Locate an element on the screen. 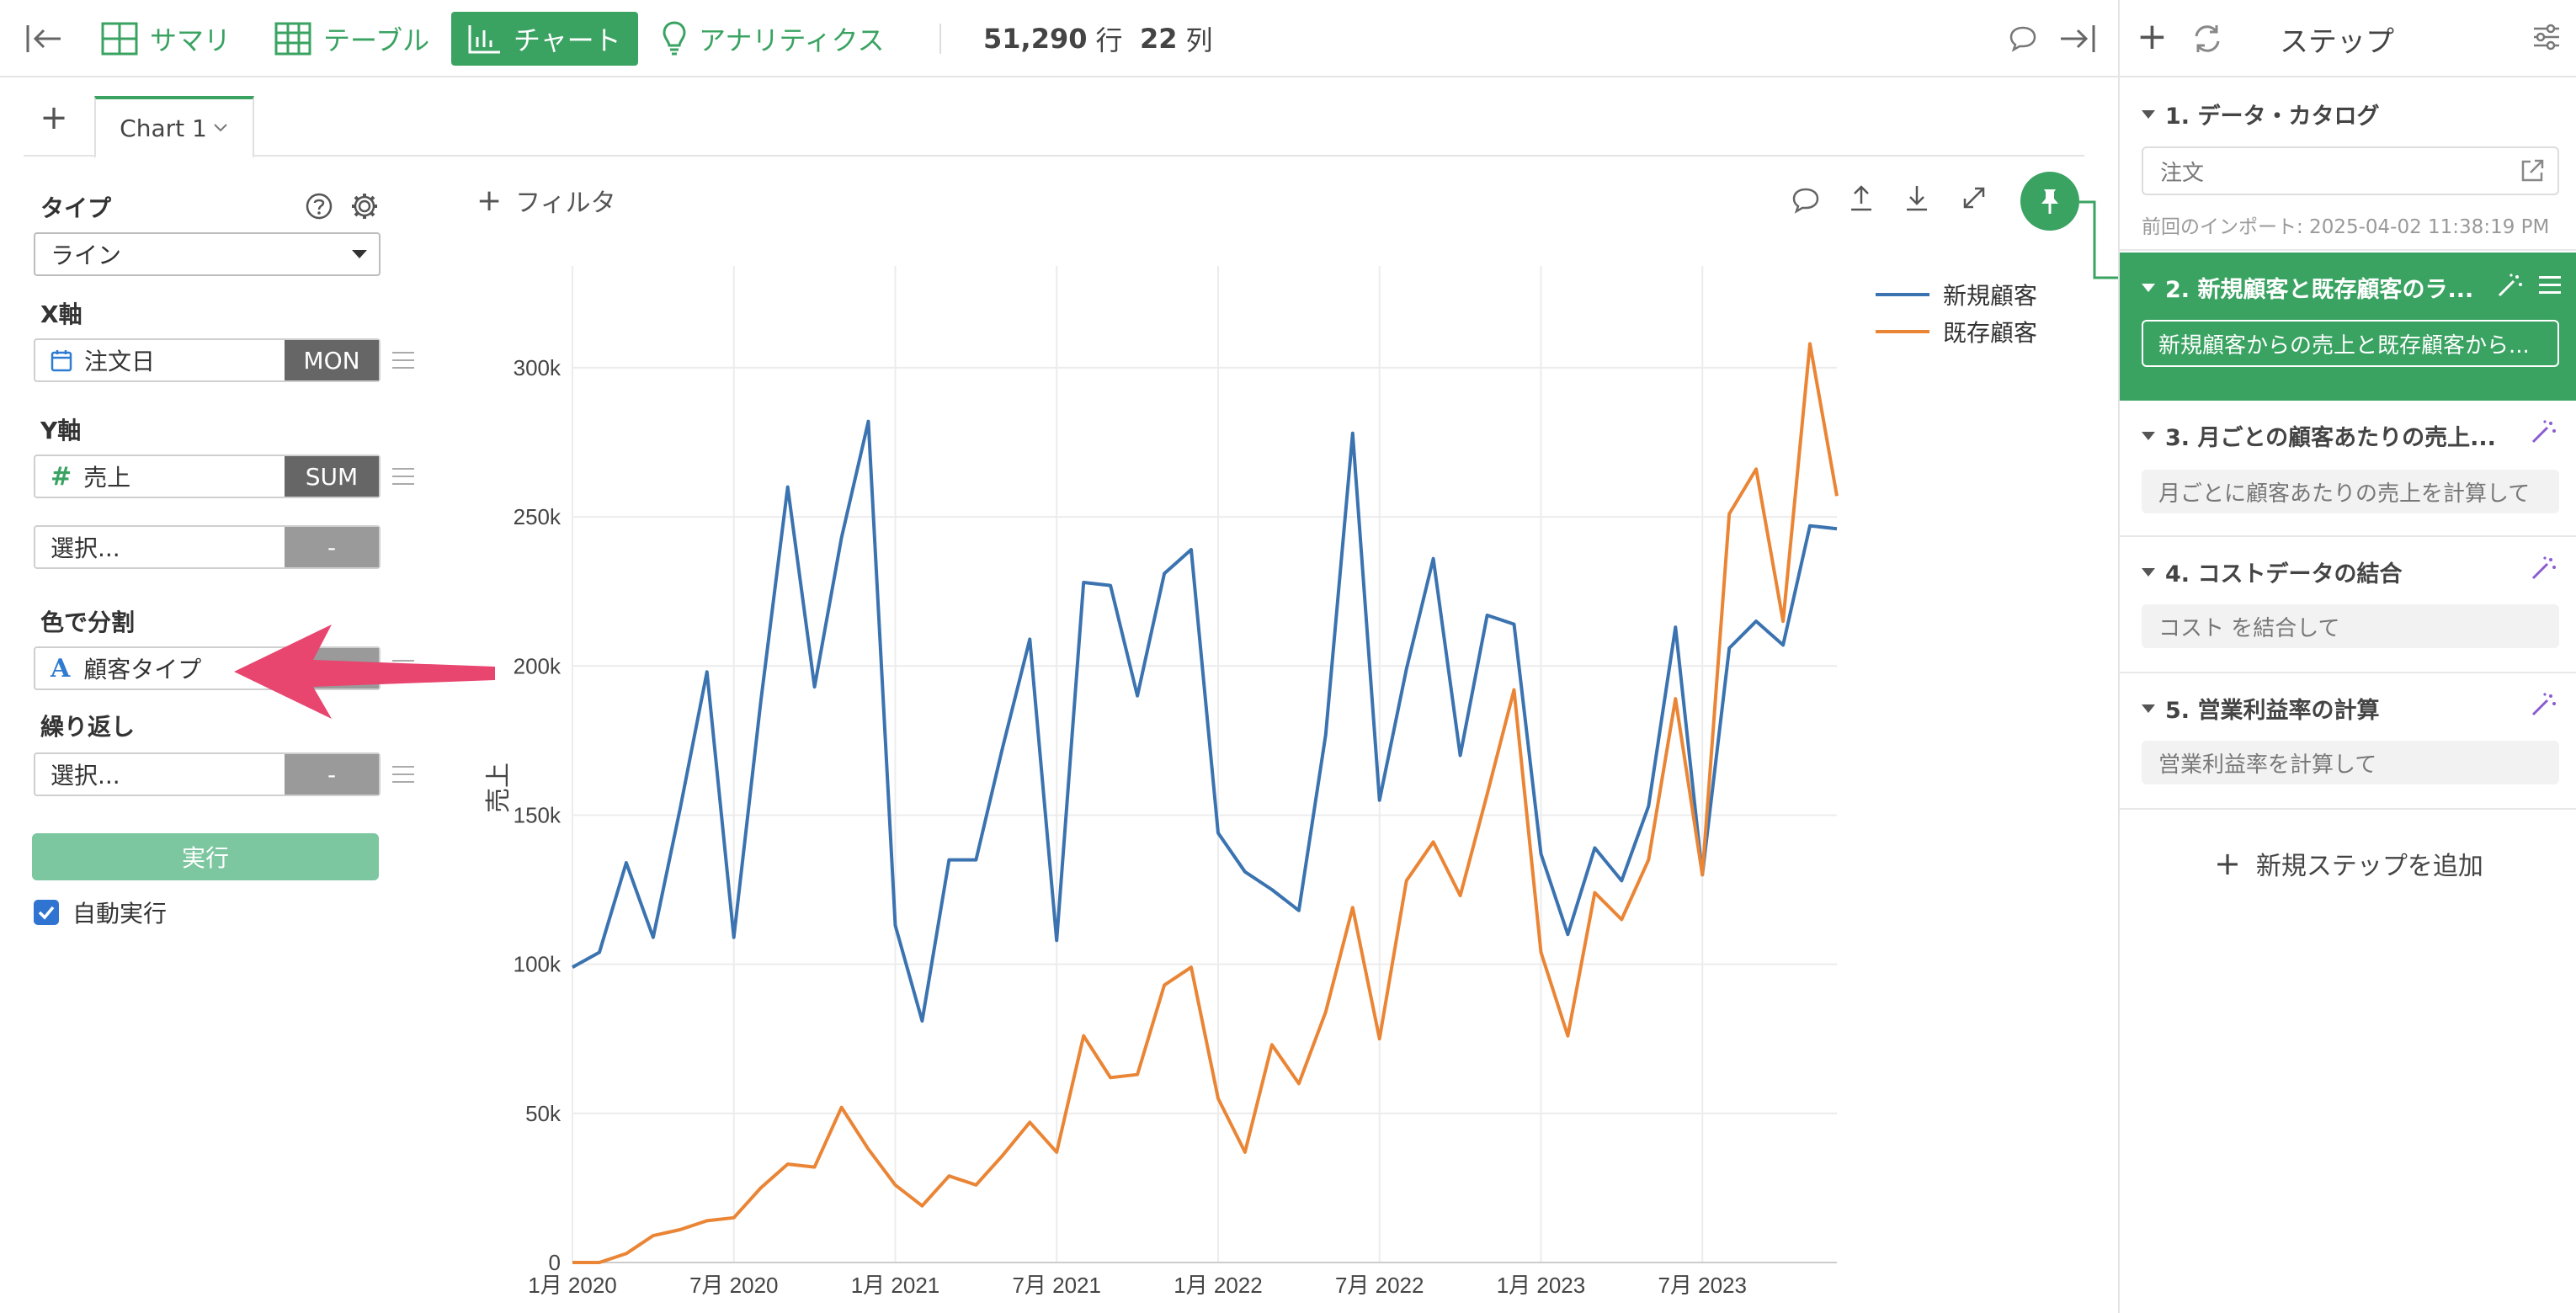 The width and height of the screenshot is (2576, 1313). step-4-title-text: 4. コストデータの結合 is located at coordinates (2284, 574).